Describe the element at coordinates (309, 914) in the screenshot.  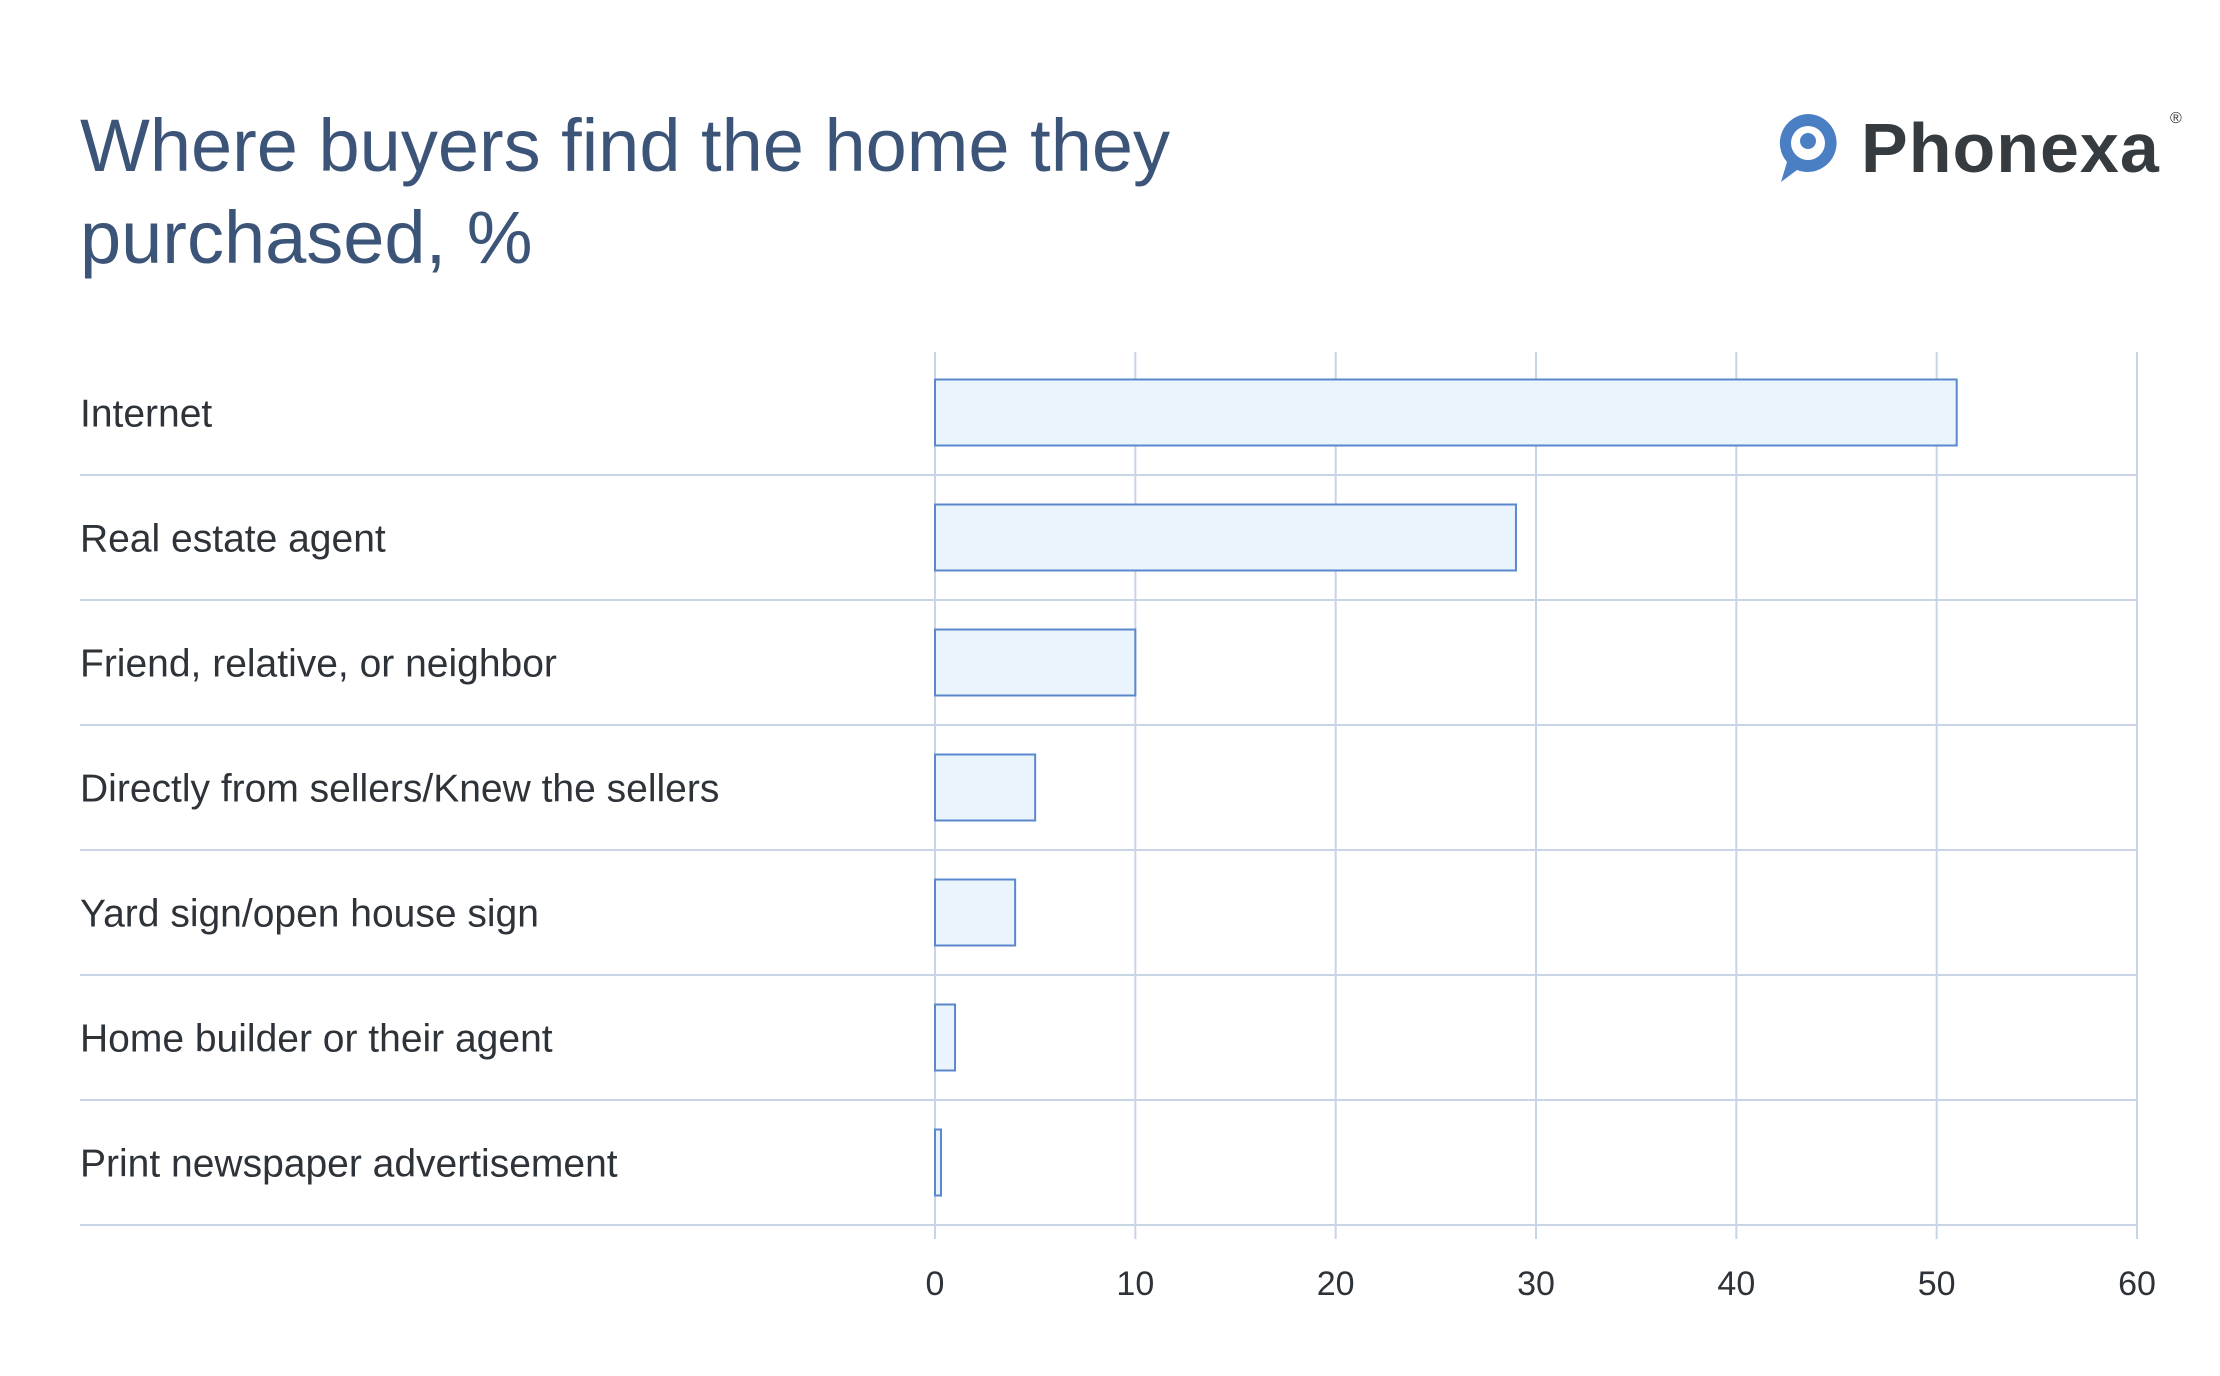
I see `category-label: Yard sign/open house sign` at that location.